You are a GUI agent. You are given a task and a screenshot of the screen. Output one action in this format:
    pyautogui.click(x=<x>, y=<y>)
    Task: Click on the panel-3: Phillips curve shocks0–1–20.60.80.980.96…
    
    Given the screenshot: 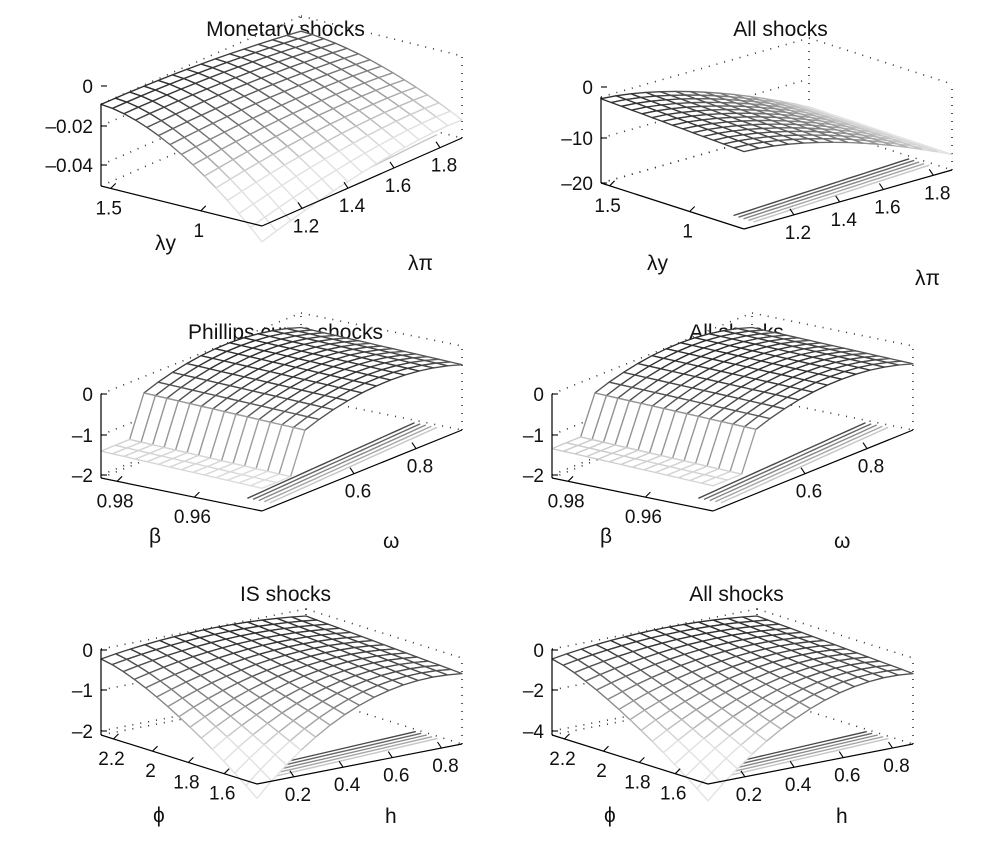 What is the action you would take?
    pyautogui.click(x=267, y=432)
    